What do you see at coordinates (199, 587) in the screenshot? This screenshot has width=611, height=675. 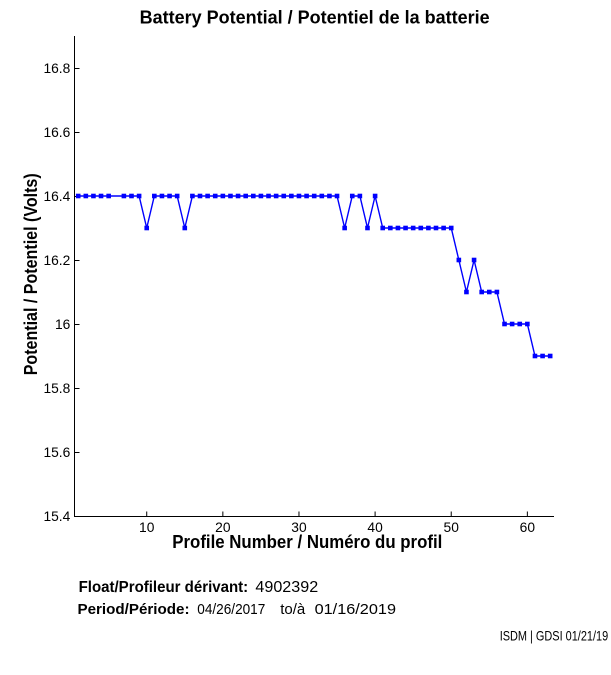 I see `svg-text:Float/Profileur dérivant:49023: Float/Profileur dérivant: 4902392` at bounding box center [199, 587].